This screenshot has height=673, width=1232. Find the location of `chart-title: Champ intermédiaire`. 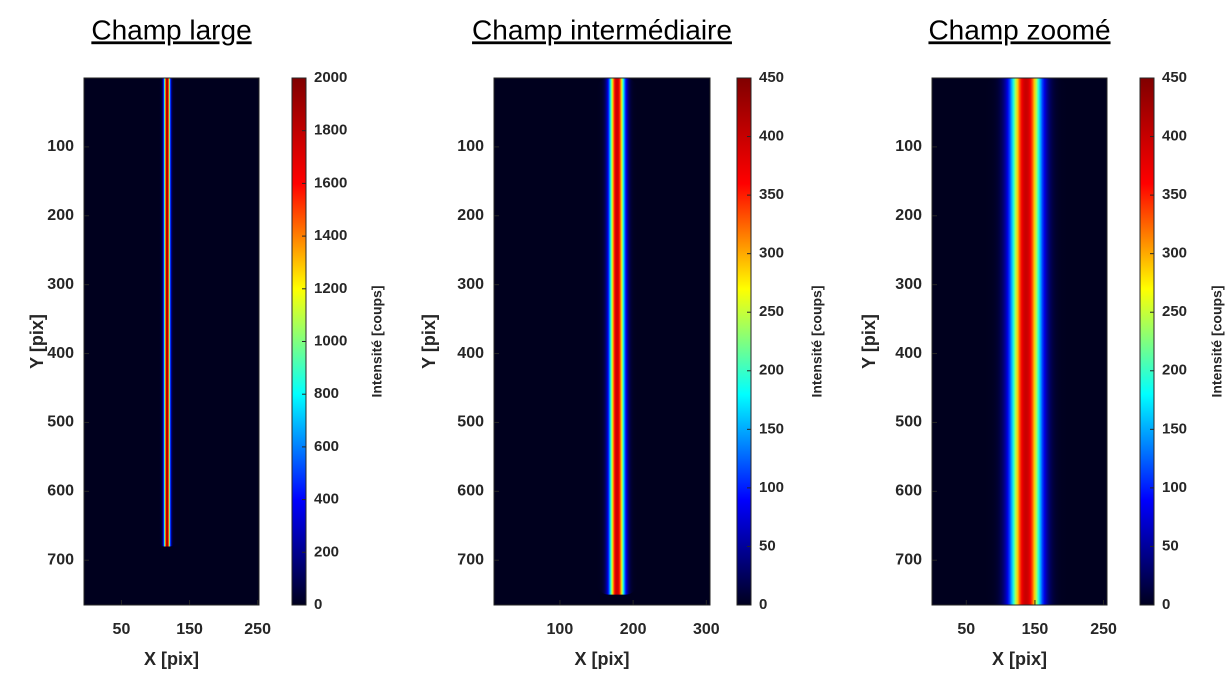

chart-title: Champ intermédiaire is located at coordinates (602, 29).